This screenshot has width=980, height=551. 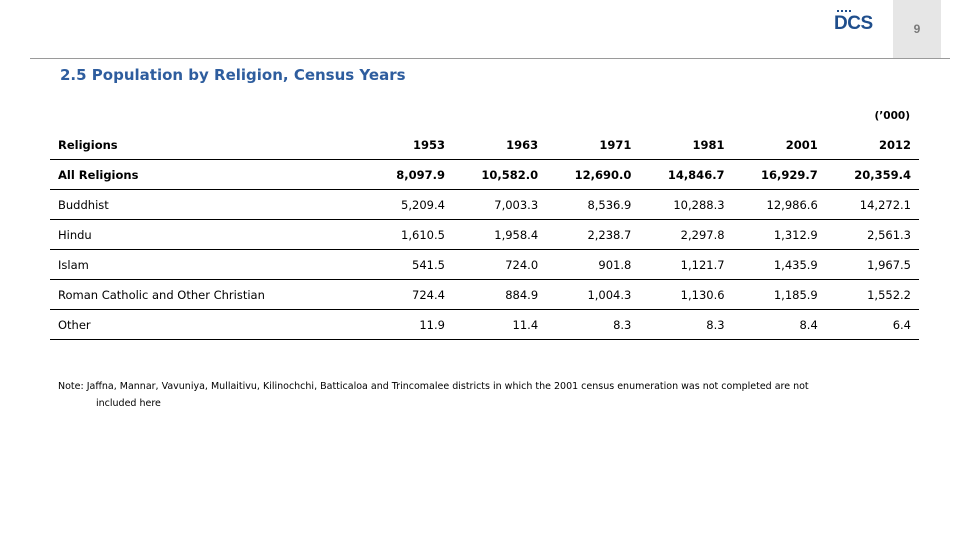 What do you see at coordinates (872, 174) in the screenshot?
I see `table-cell: 20,359.4` at bounding box center [872, 174].